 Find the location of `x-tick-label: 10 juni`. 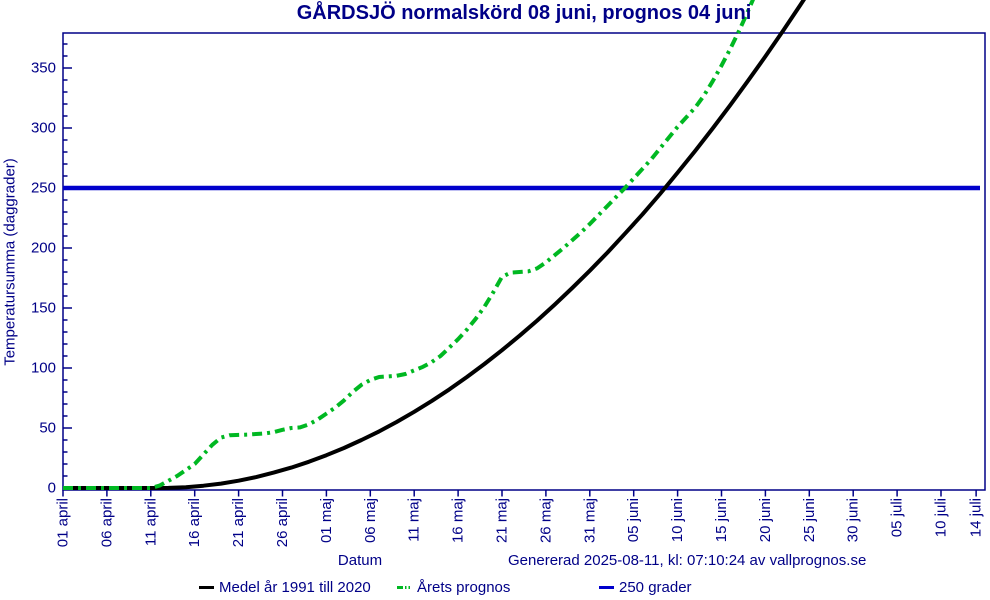

x-tick-label: 10 juni is located at coordinates (677, 520).